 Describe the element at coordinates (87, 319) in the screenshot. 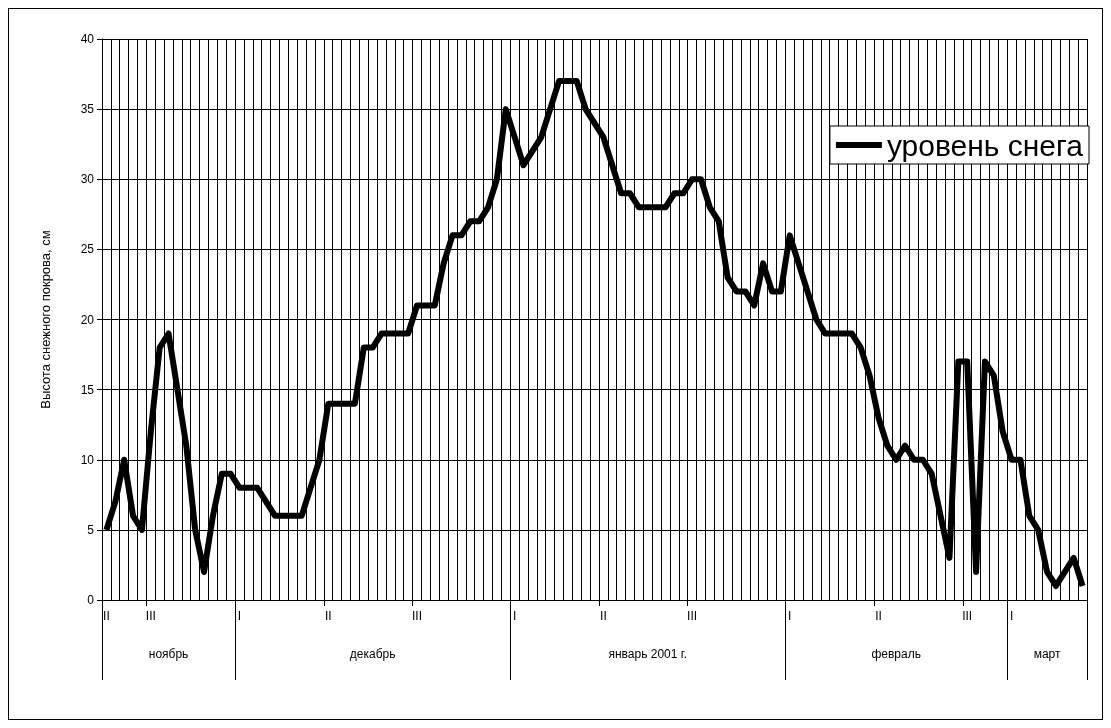

I see `y-tick-label: 20` at that location.